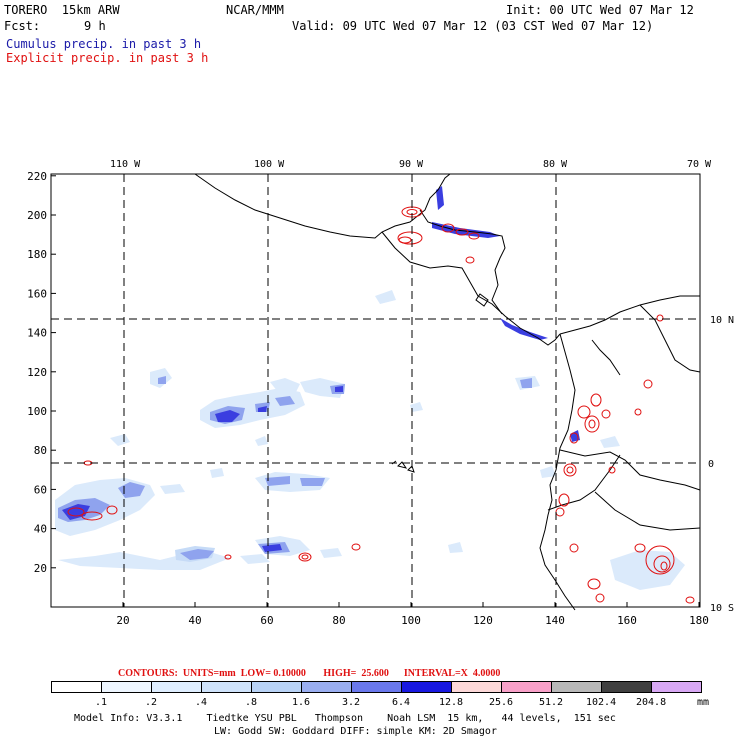  What do you see at coordinates (451, 702) in the screenshot?
I see `legend-level-label: 12.8` at bounding box center [451, 702].